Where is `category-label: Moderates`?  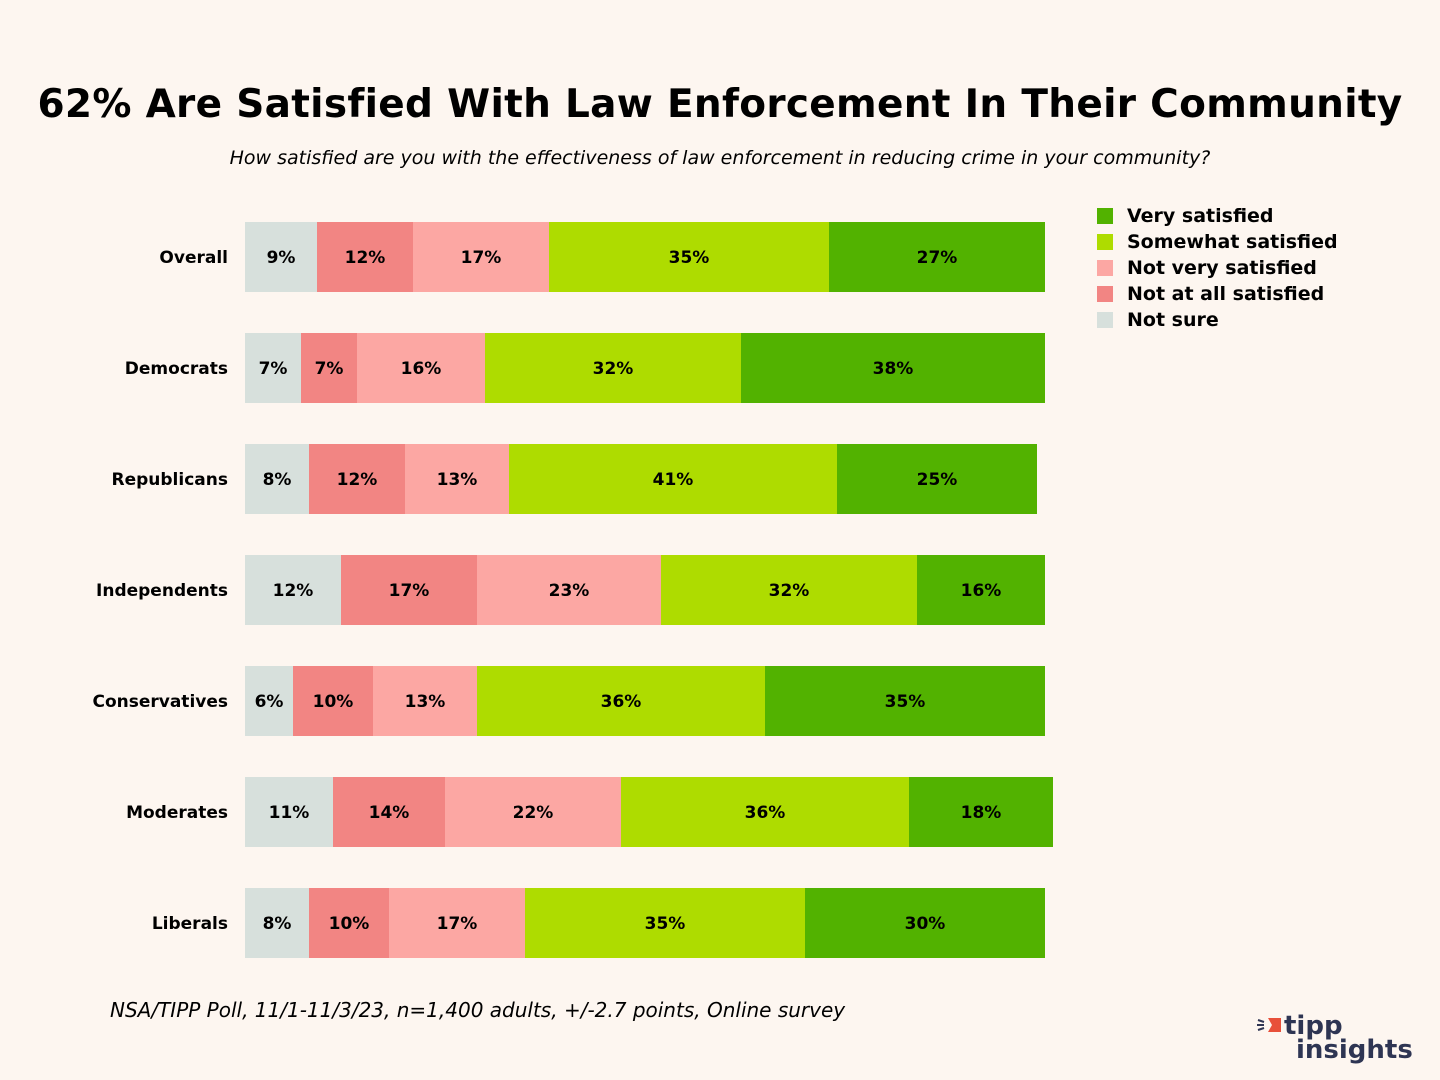
category-label: Moderates is located at coordinates (177, 813).